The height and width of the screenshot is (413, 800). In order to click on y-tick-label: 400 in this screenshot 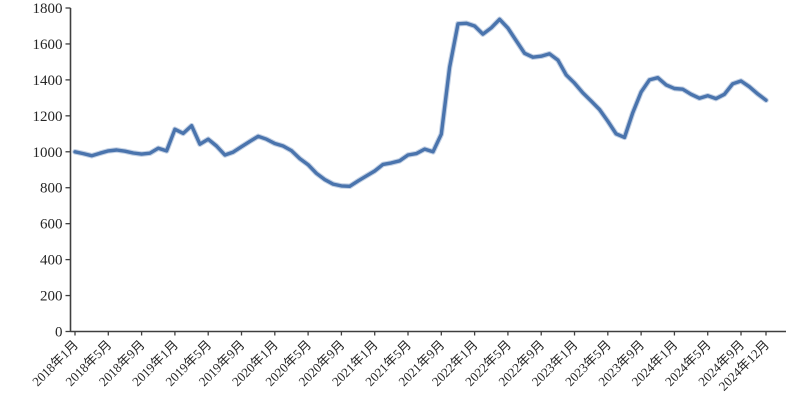, I will do `click(51, 261)`.